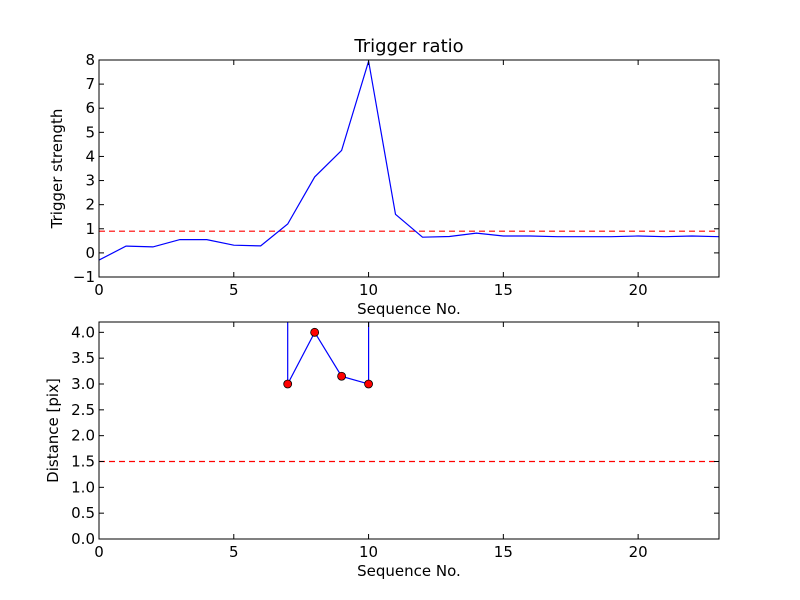  What do you see at coordinates (90, 181) in the screenshot?
I see `y-tick-label: 3` at bounding box center [90, 181].